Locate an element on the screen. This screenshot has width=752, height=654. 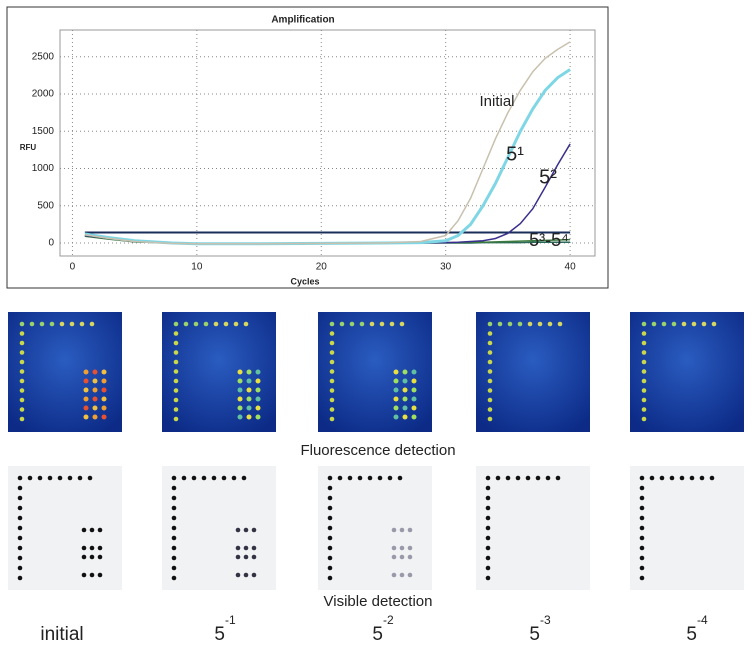
dilution-exponent: -1 is located at coordinates (230, 620).